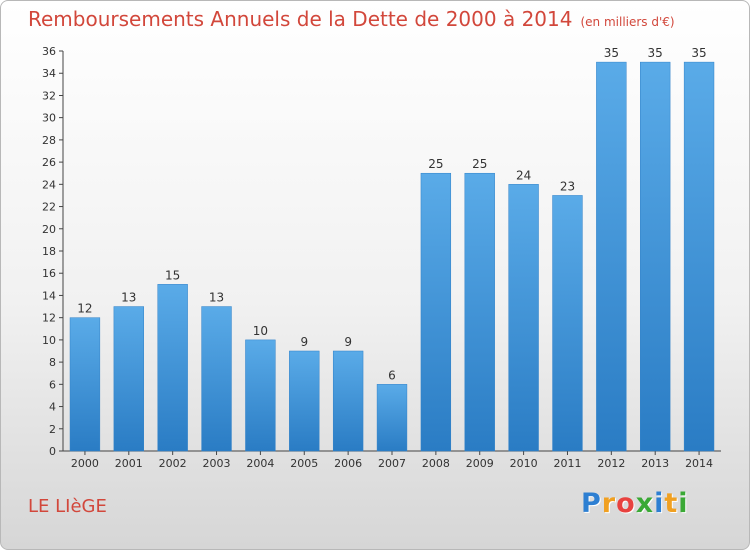 The height and width of the screenshot is (550, 750). What do you see at coordinates (524, 463) in the screenshot?
I see `x-tick-label-2010: 2010` at bounding box center [524, 463].